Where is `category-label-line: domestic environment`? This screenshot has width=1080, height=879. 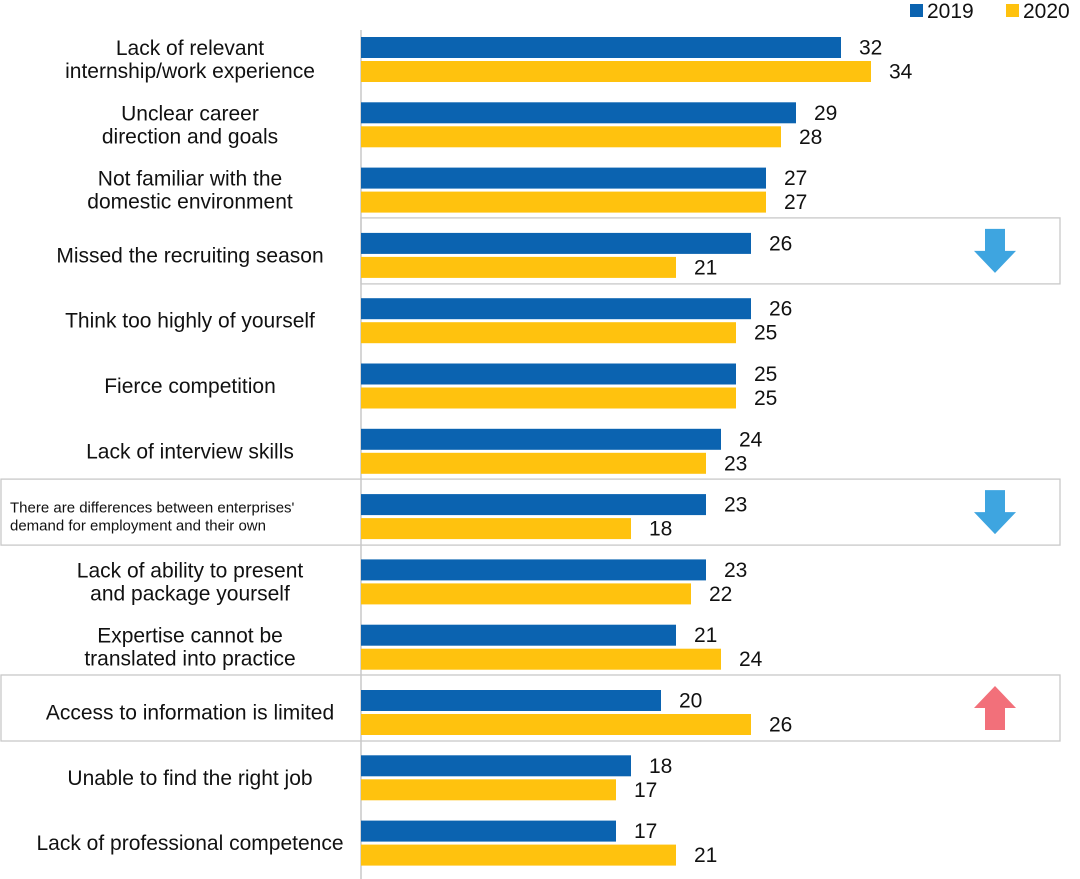
category-label-line: domestic environment is located at coordinates (190, 202).